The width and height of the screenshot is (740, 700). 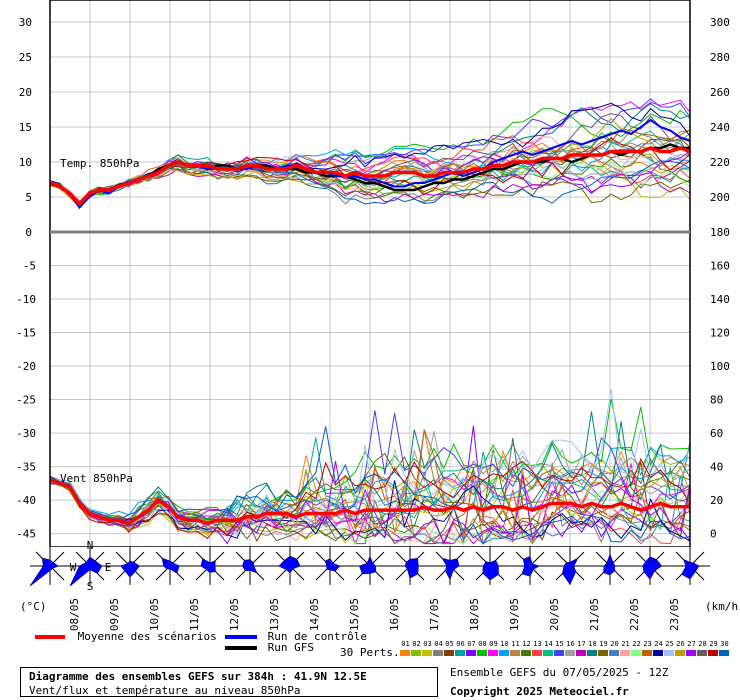 What do you see at coordinates (526, 644) in the screenshot?
I see `pert-number-12: 12` at bounding box center [526, 644].